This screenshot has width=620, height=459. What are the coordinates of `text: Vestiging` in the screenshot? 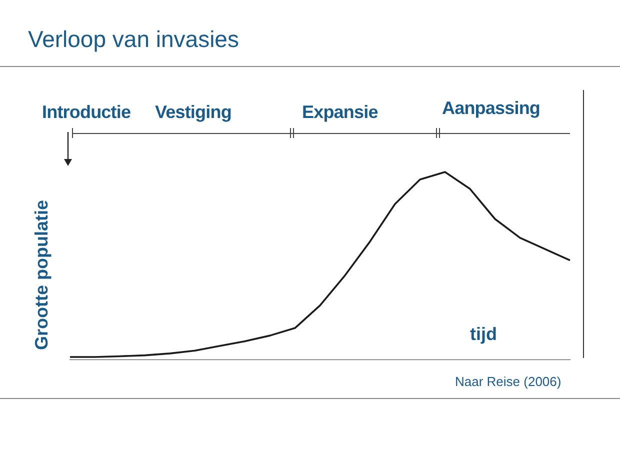 It's located at (193, 112).